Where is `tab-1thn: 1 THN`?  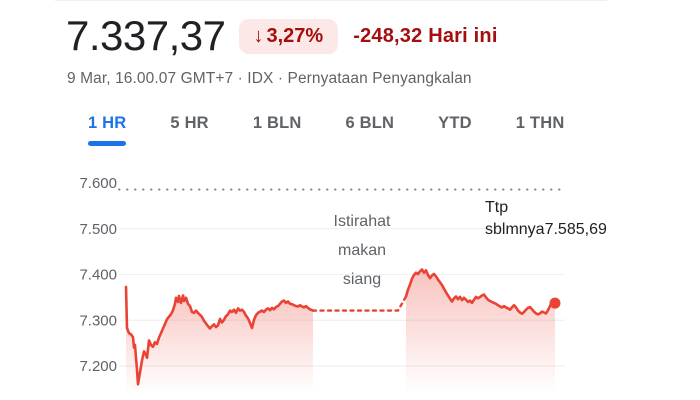 tab-1thn: 1 THN is located at coordinates (540, 127).